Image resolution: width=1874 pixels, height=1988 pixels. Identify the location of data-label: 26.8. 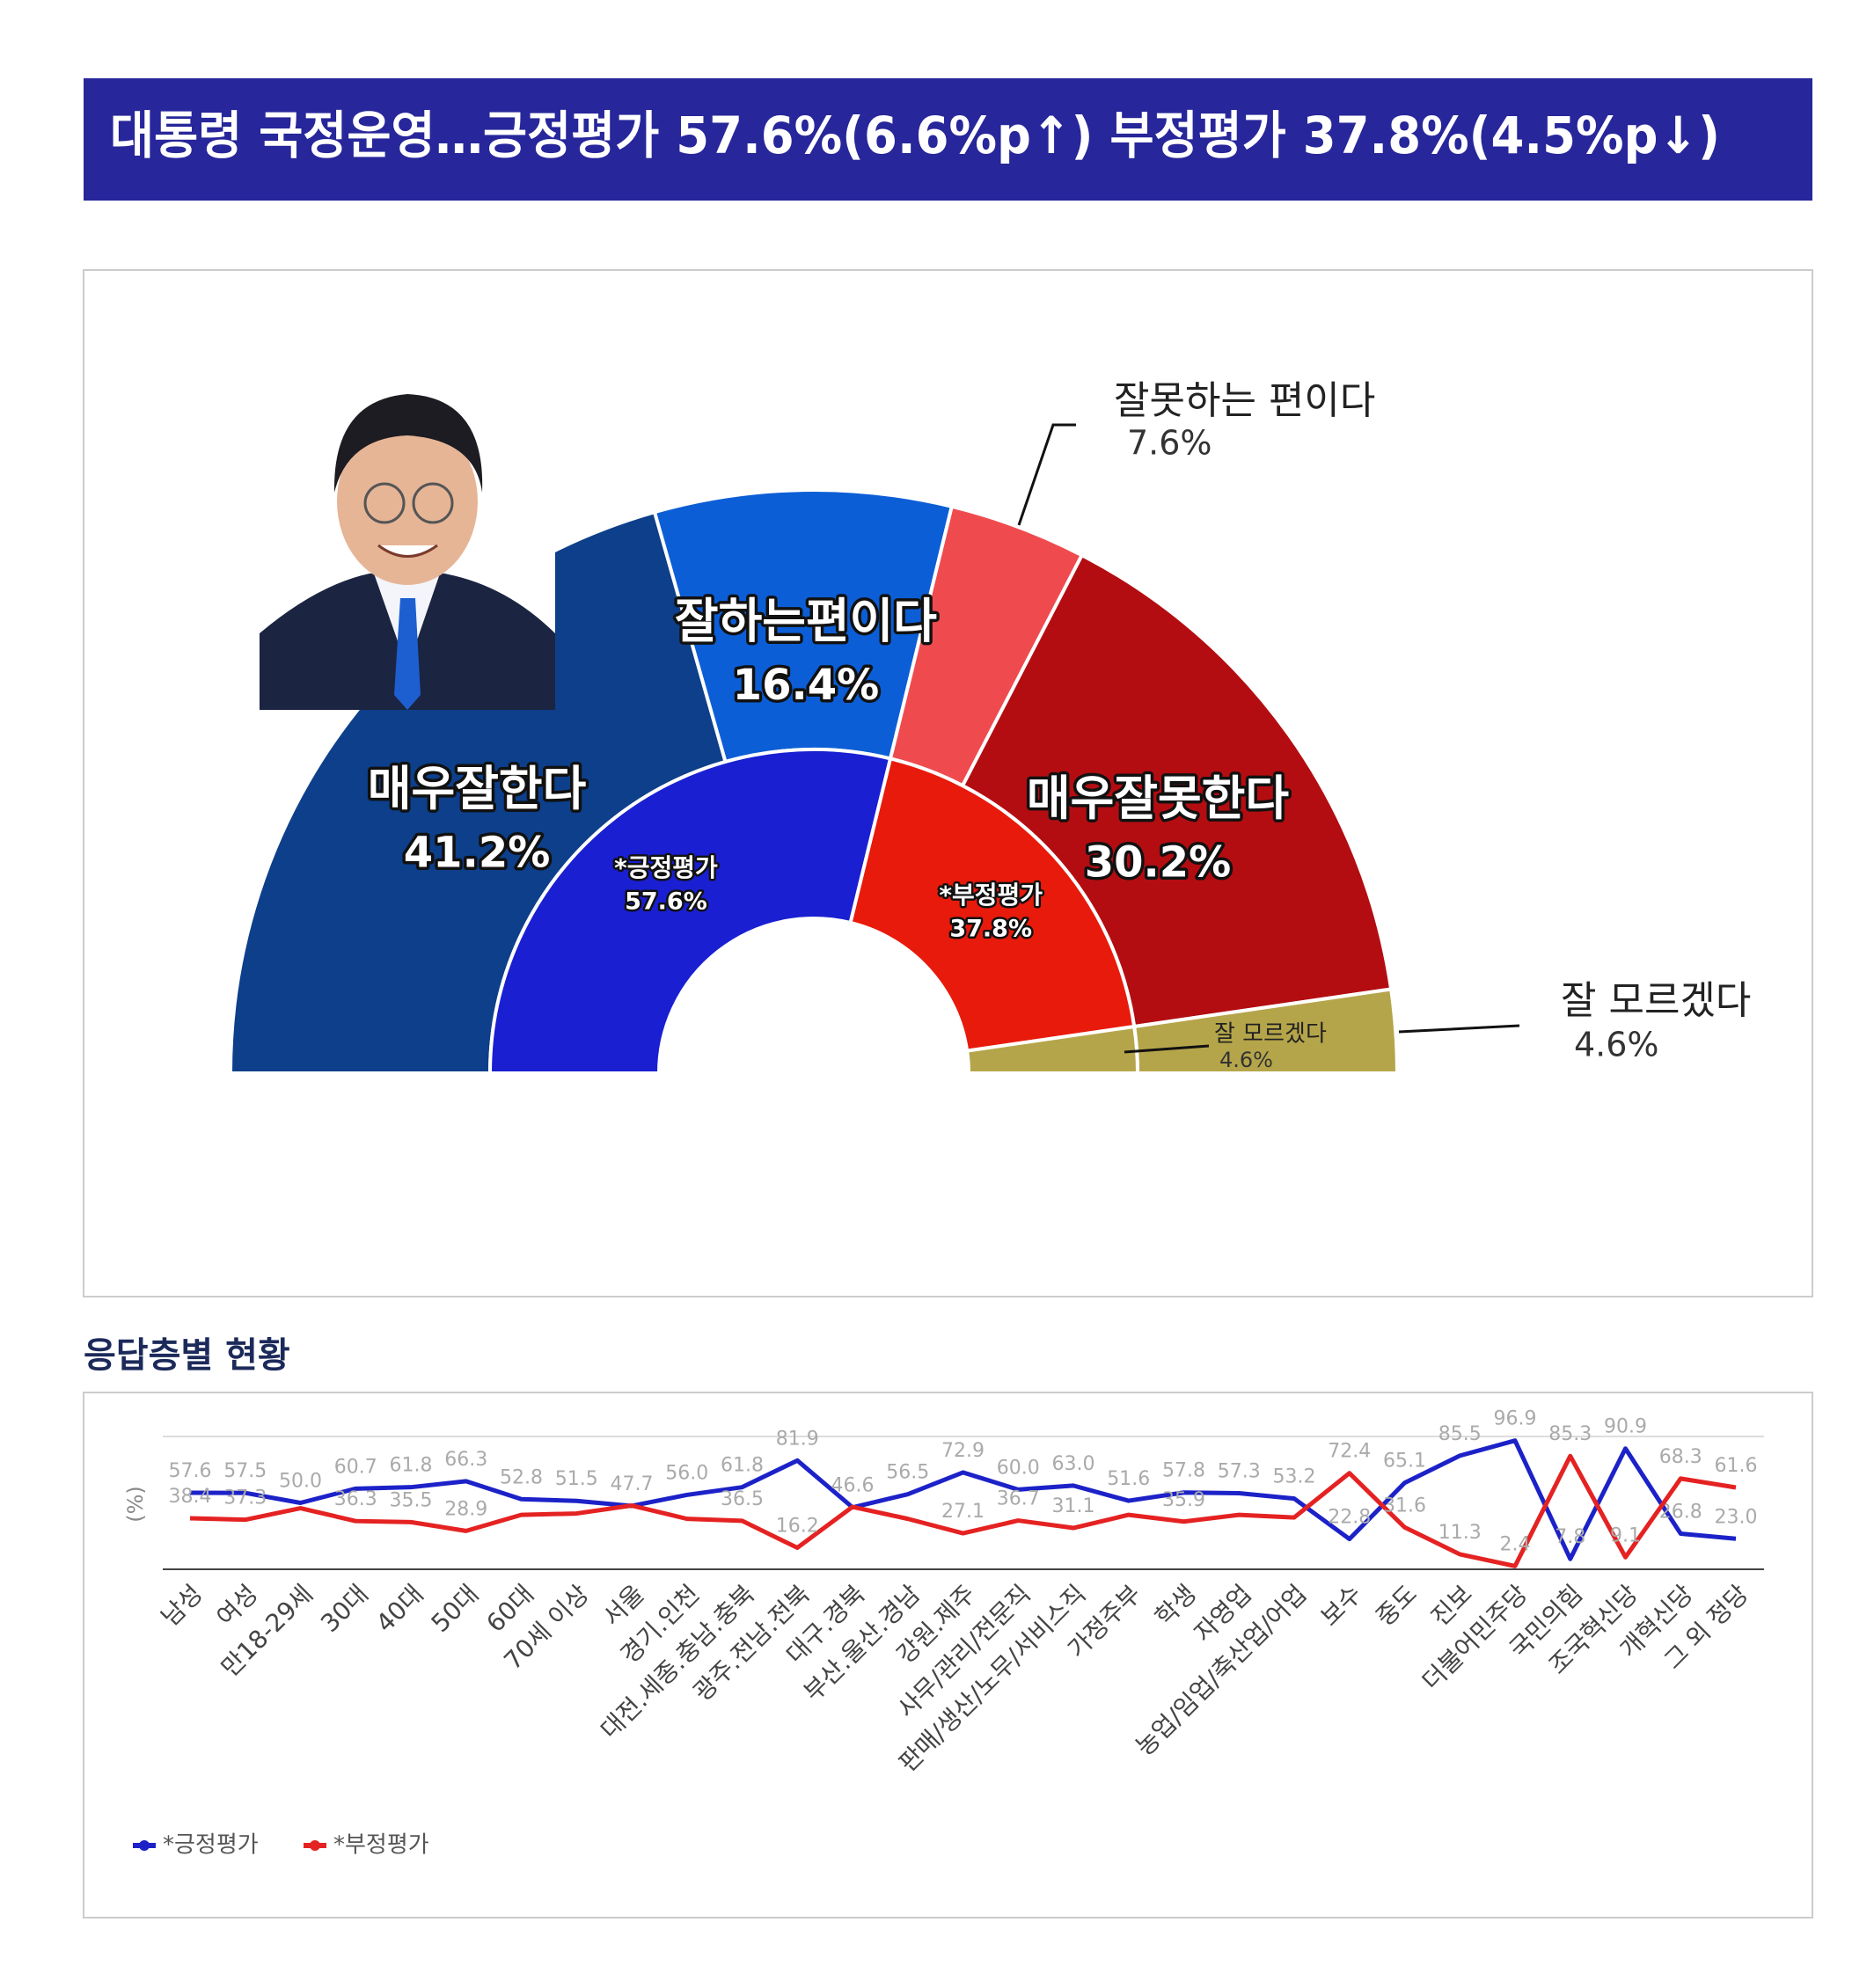
(1680, 1513).